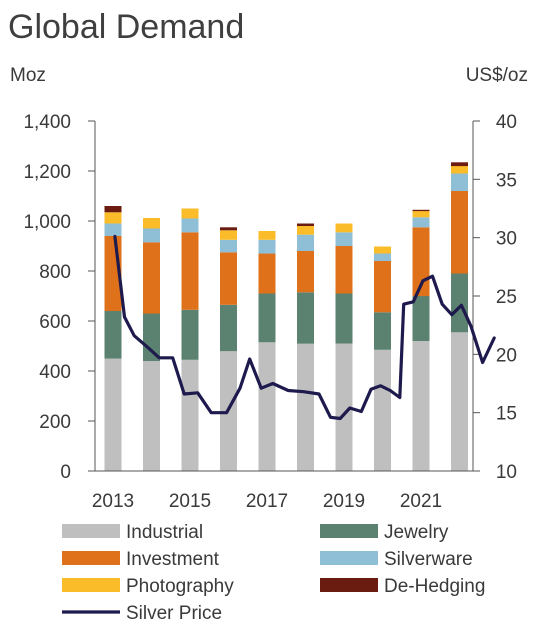  Describe the element at coordinates (228, 246) in the screenshot. I see `bar-silverware-2016` at that location.